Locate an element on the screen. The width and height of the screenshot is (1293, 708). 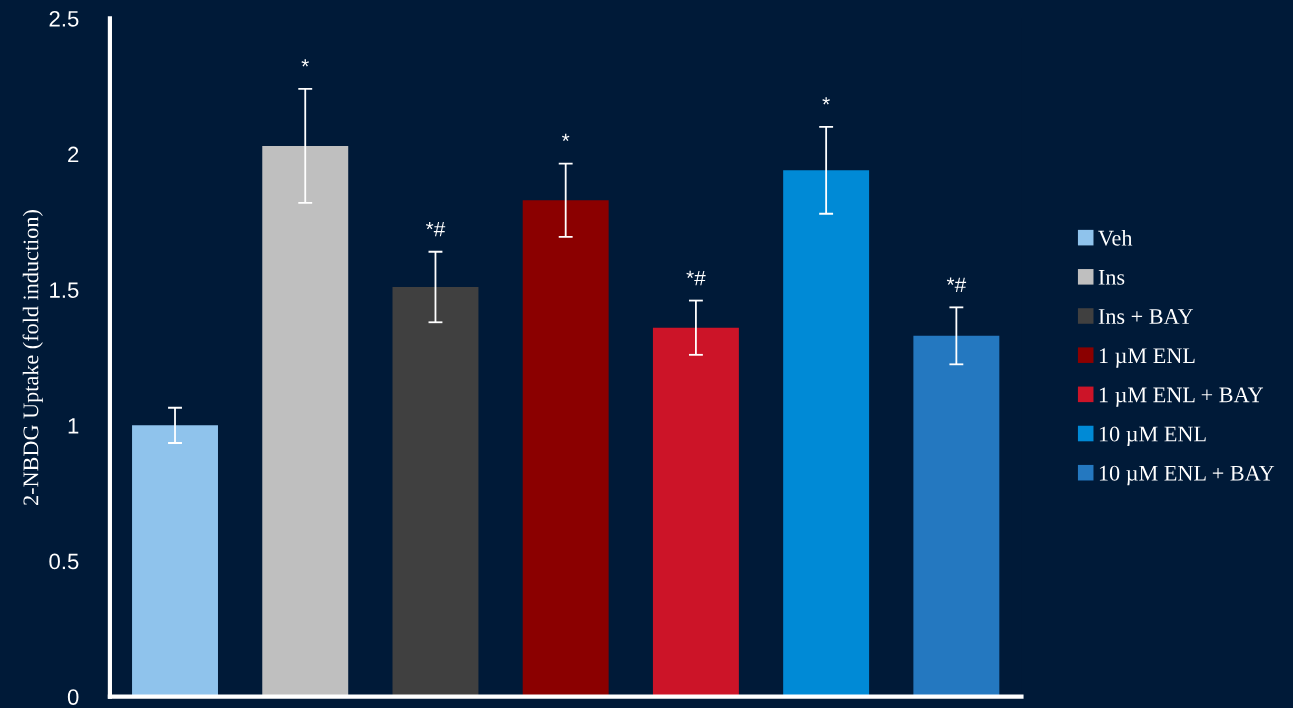
y-tick-label: 2 is located at coordinates (73, 154).